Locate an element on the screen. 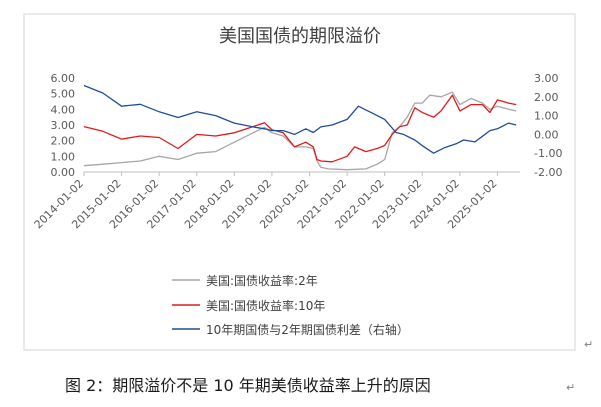 This screenshot has height=407, width=601. left-tick-label: 6.00 is located at coordinates (63, 78).